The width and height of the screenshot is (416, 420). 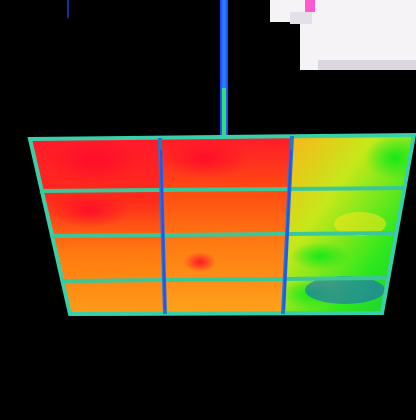 I want to click on background-pole, so click(x=68, y=9).